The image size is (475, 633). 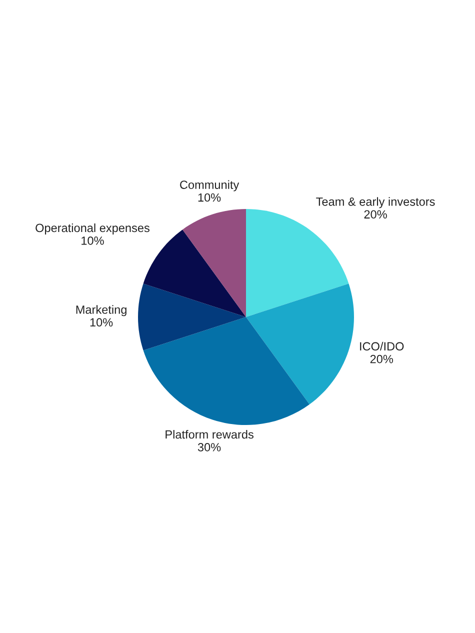 What do you see at coordinates (210, 186) in the screenshot?
I see `slice-label: Community` at bounding box center [210, 186].